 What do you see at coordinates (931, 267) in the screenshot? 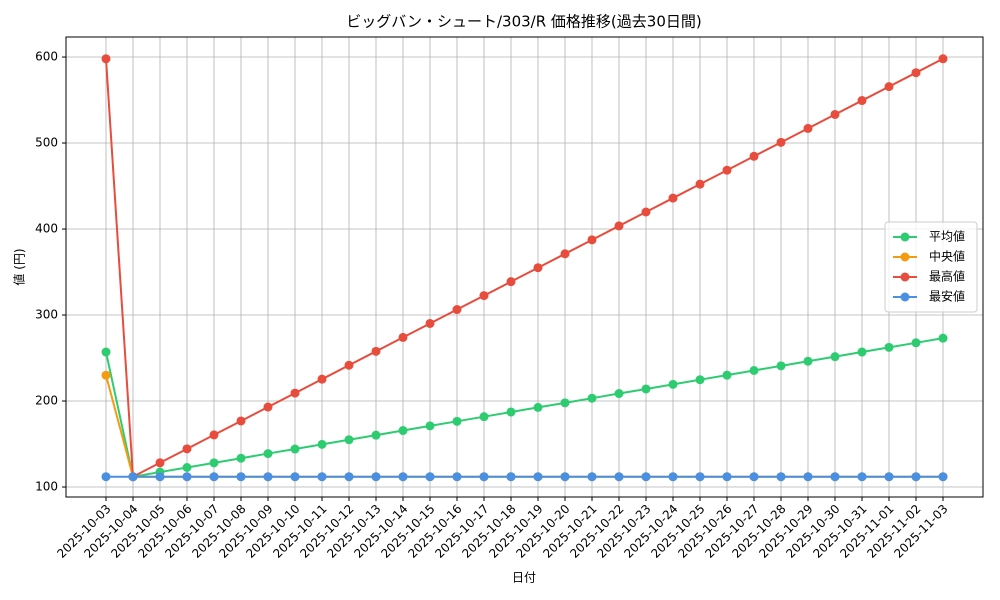
I see `legend-box` at bounding box center [931, 267].